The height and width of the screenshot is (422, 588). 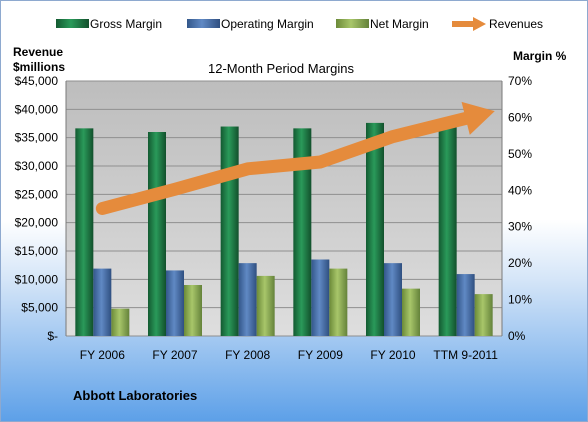 What do you see at coordinates (478, 118) in the screenshot?
I see `revenues-arrowhead` at bounding box center [478, 118].